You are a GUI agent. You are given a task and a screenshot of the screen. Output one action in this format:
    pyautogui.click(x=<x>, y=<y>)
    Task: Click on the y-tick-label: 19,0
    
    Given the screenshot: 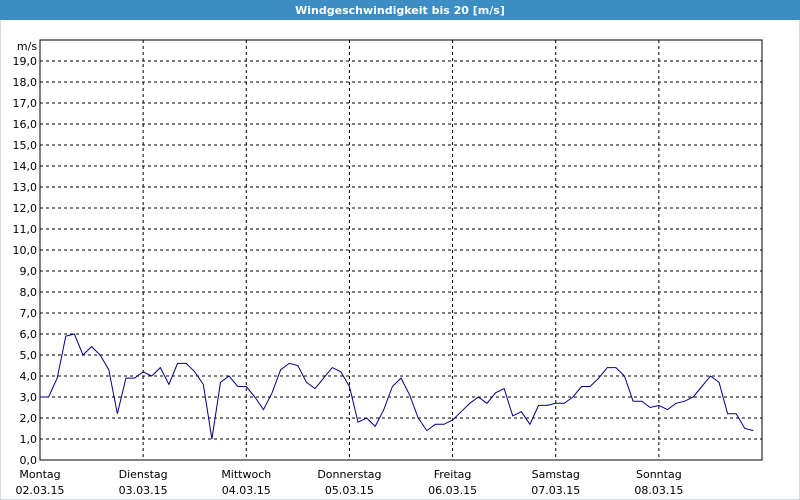 What is the action you would take?
    pyautogui.click(x=25, y=61)
    